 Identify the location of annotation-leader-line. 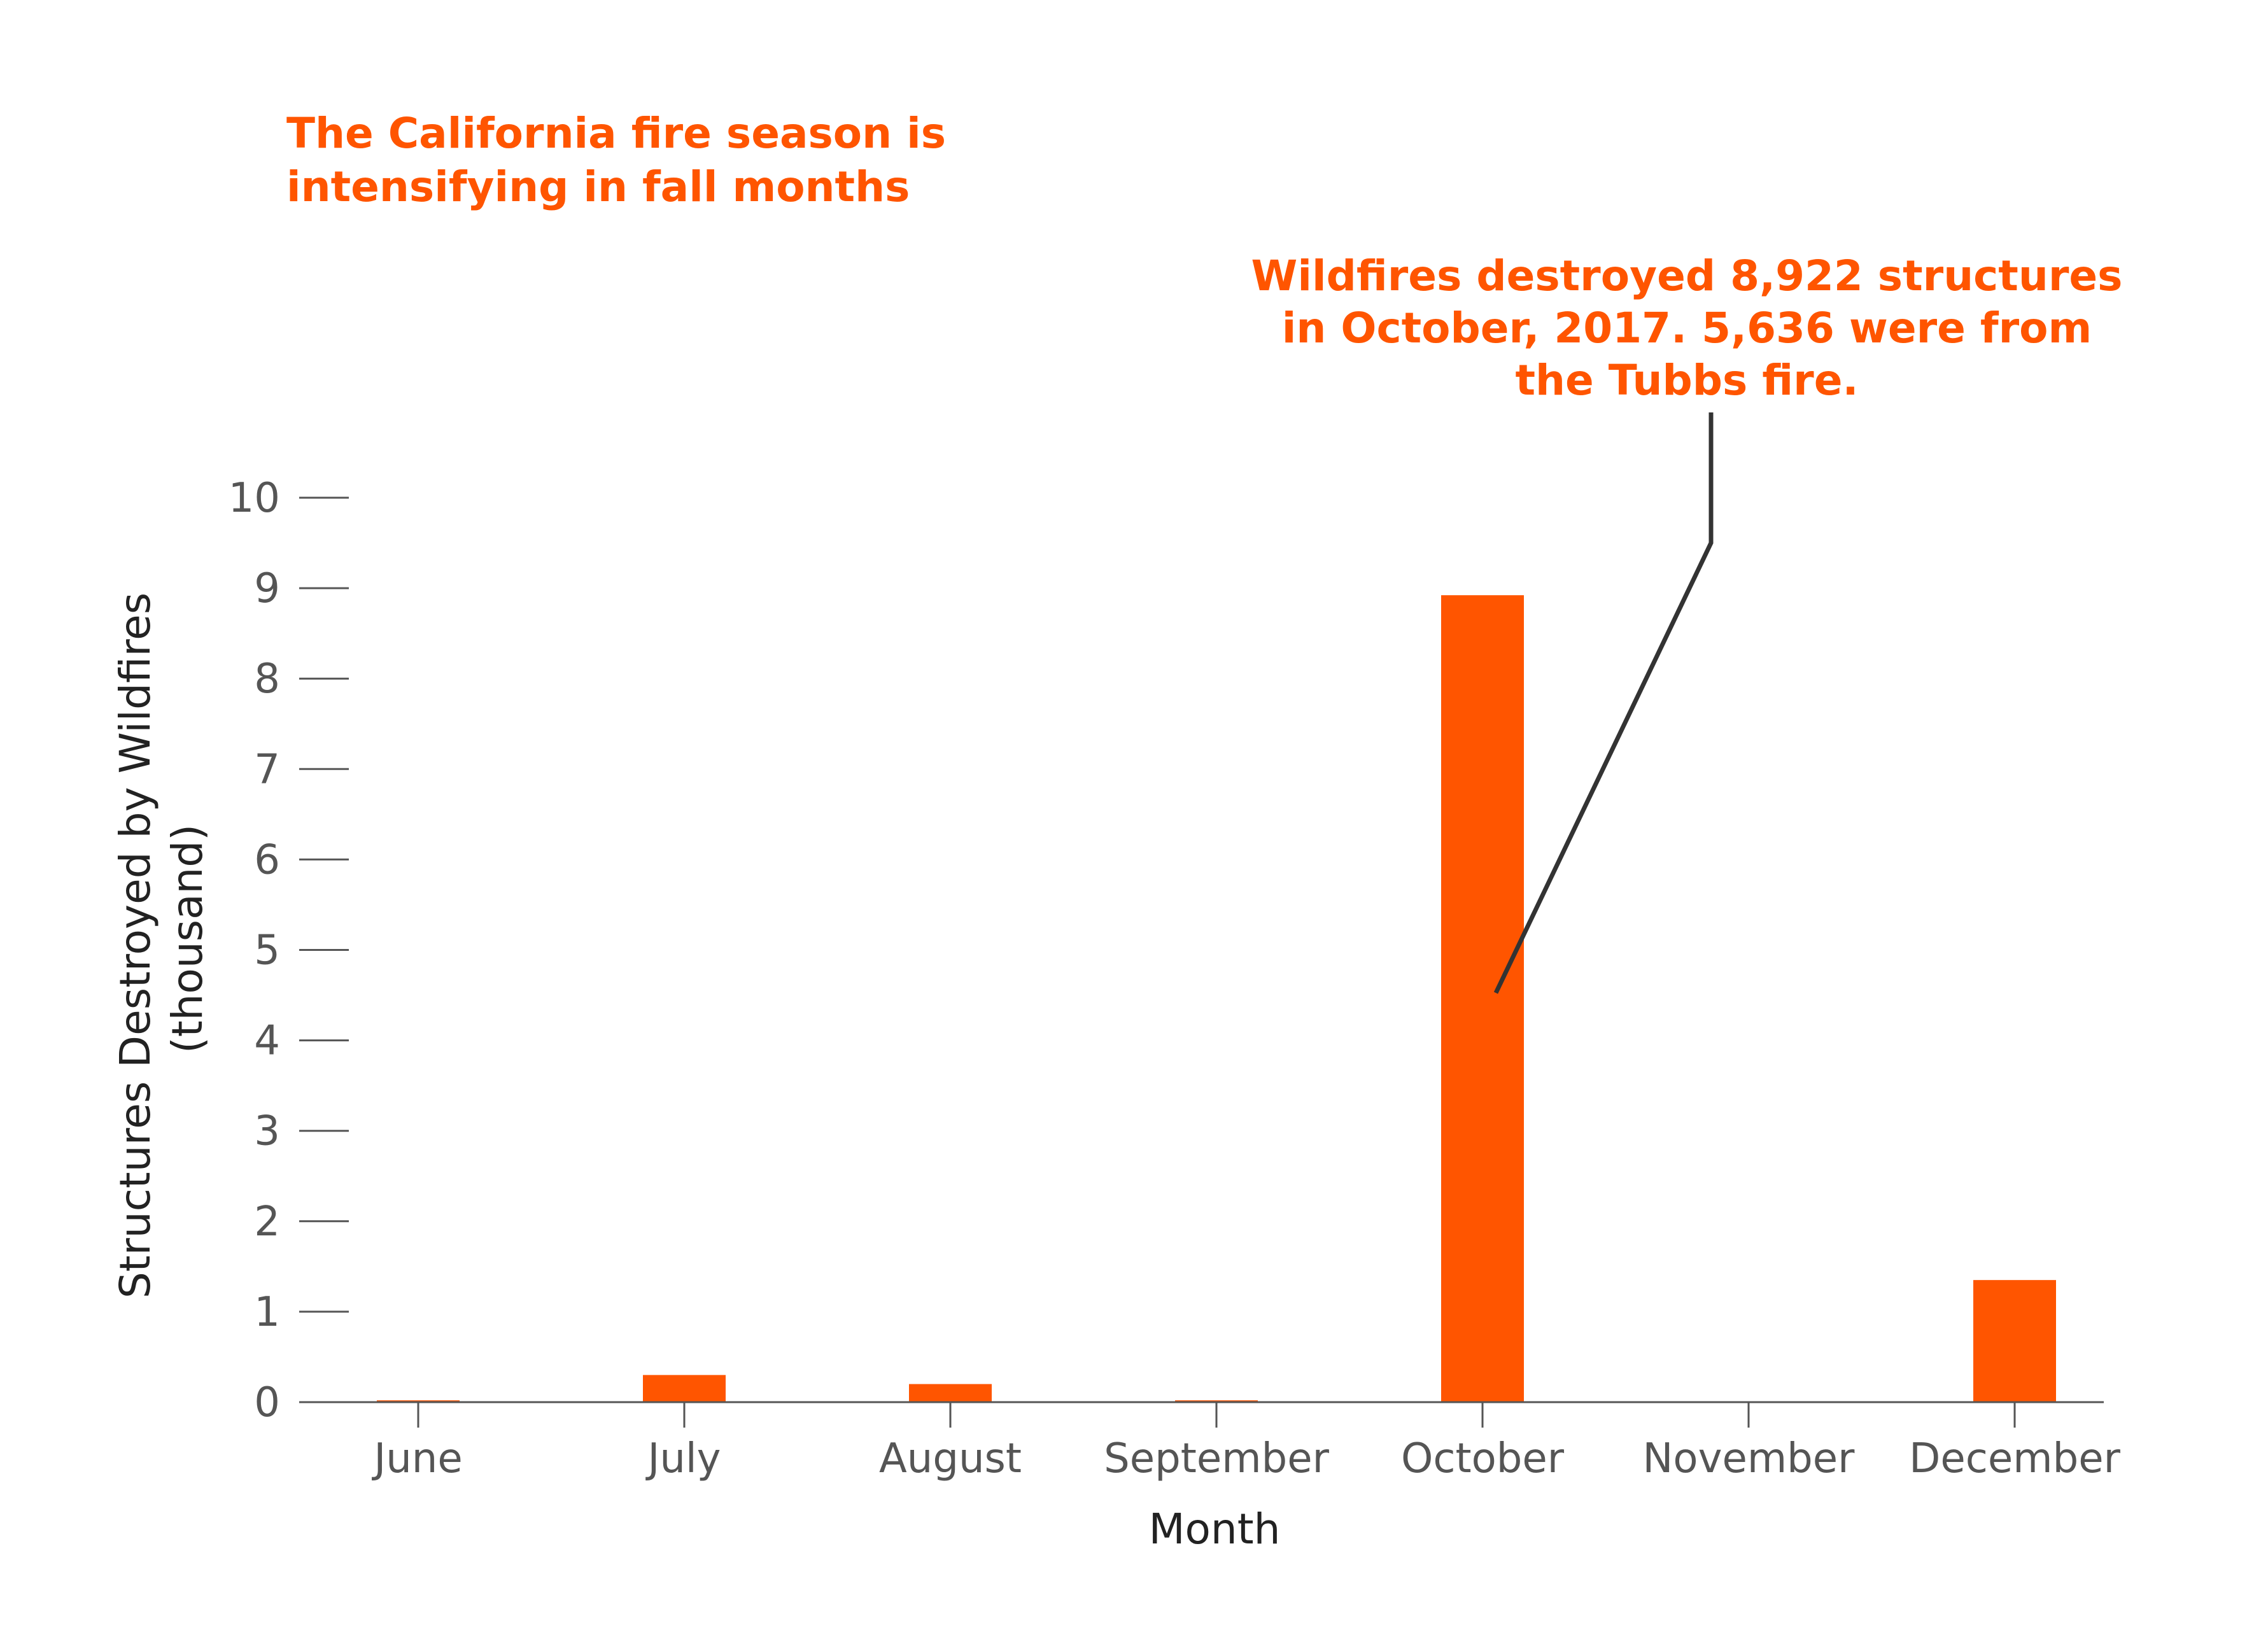
(1604, 703).